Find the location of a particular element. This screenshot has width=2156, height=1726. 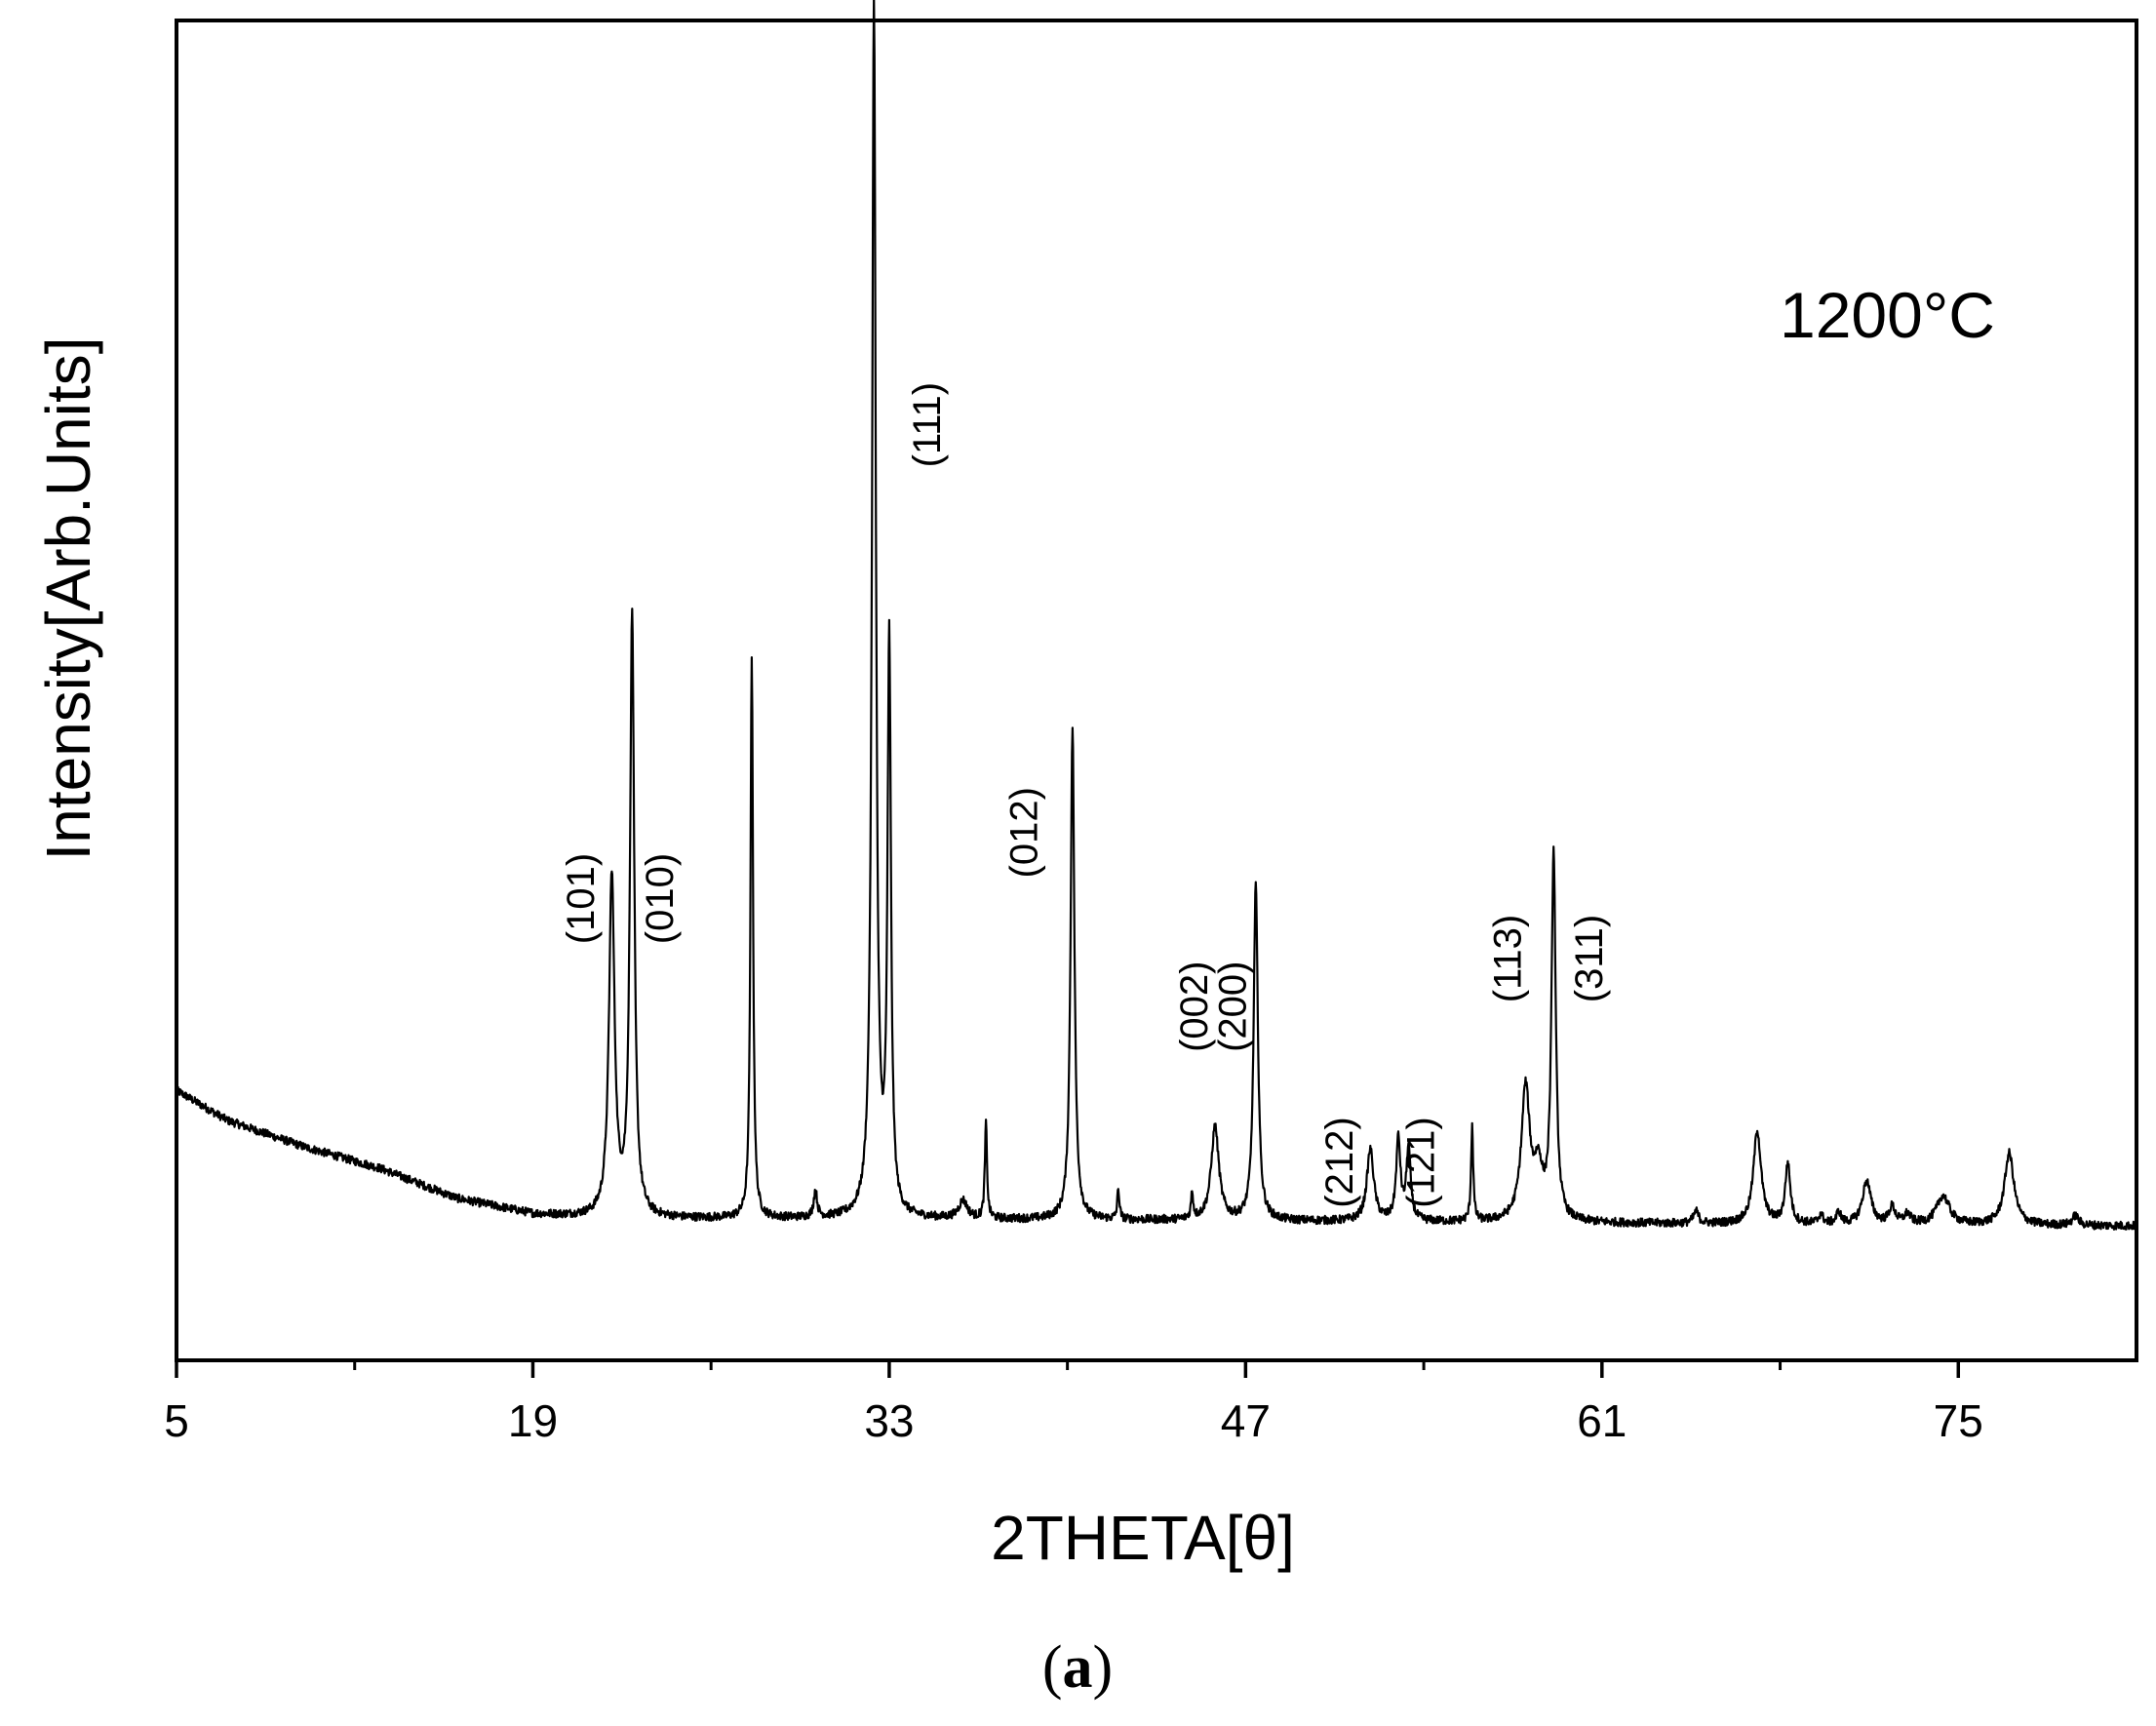

x-tick-label: 75 is located at coordinates (1958, 1420).